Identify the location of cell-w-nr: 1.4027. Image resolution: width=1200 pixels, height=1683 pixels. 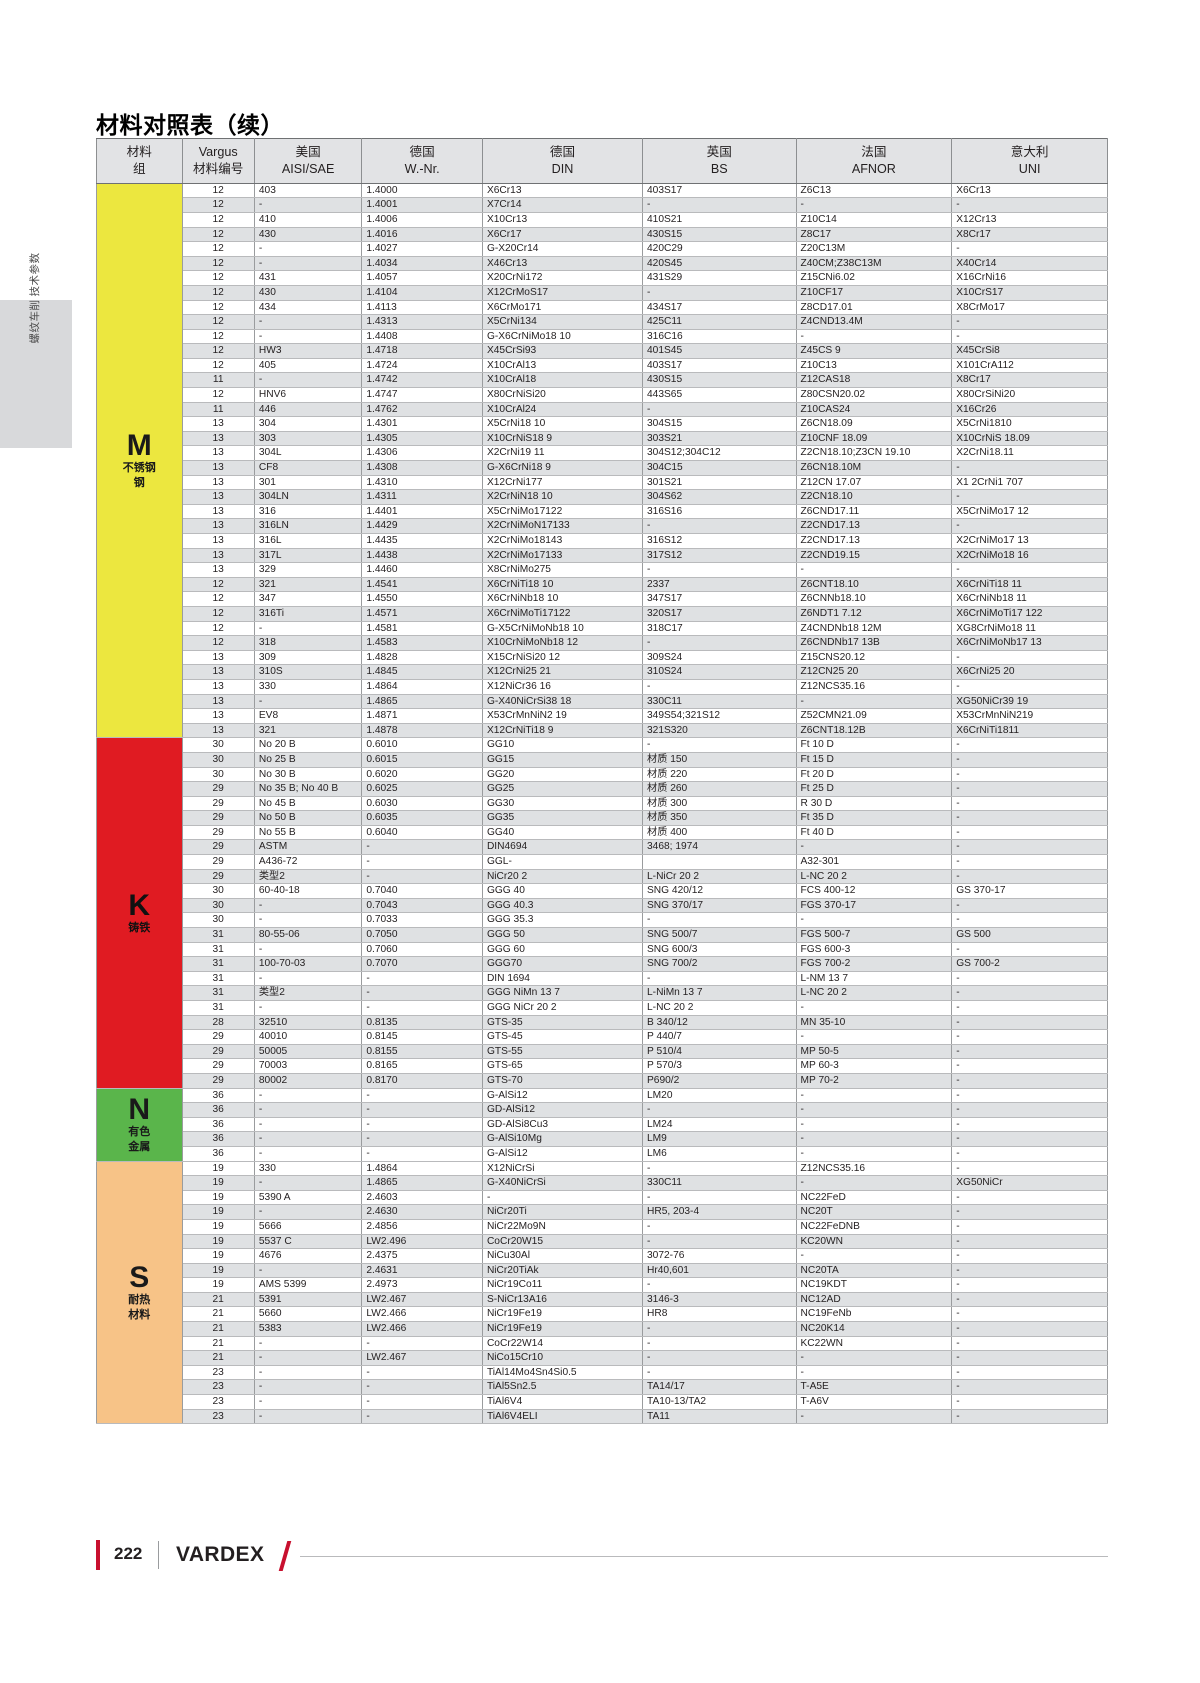
(422, 249).